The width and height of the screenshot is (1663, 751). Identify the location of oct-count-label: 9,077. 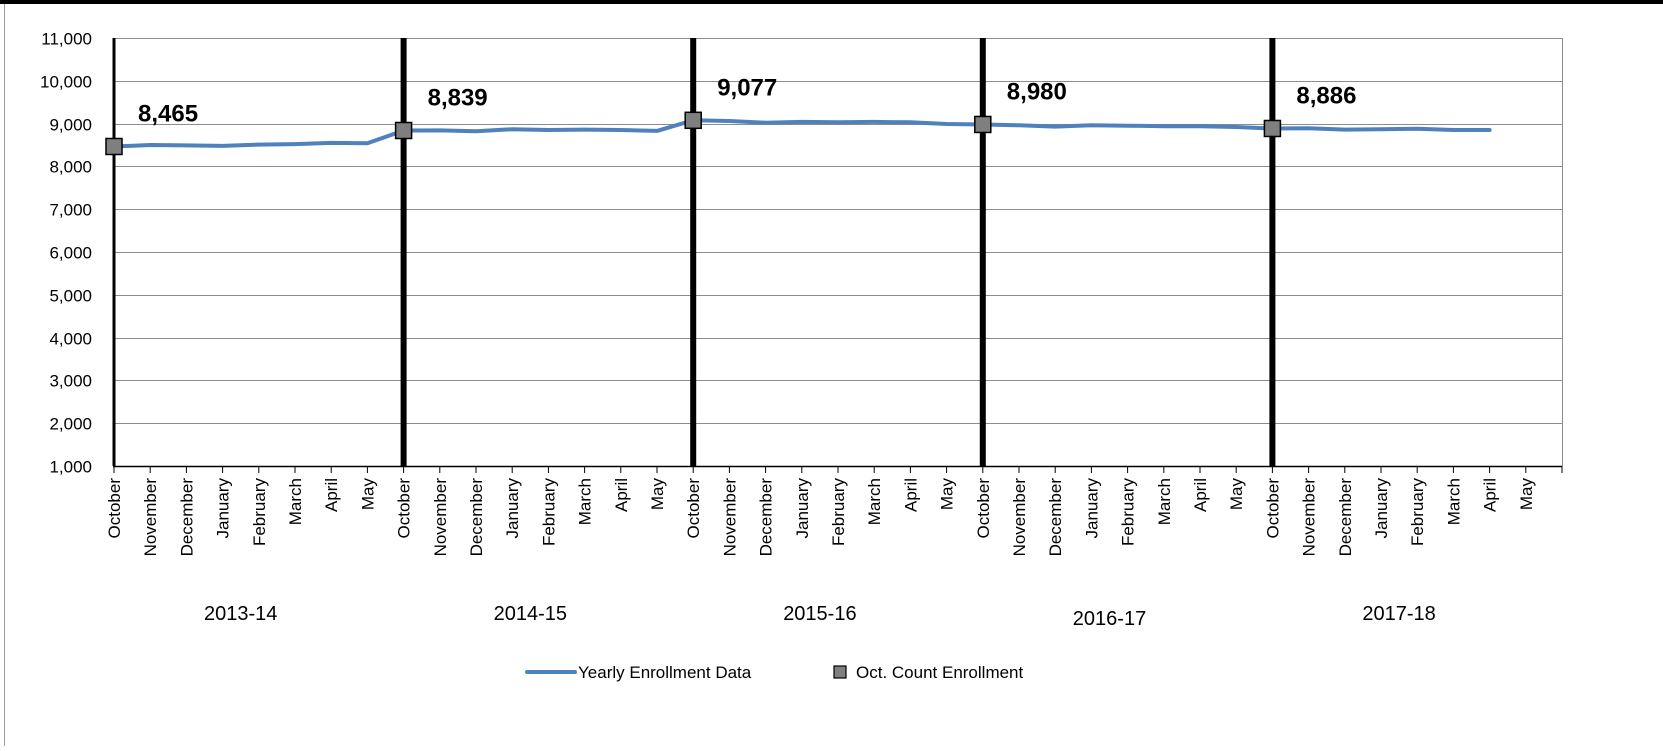
(747, 87).